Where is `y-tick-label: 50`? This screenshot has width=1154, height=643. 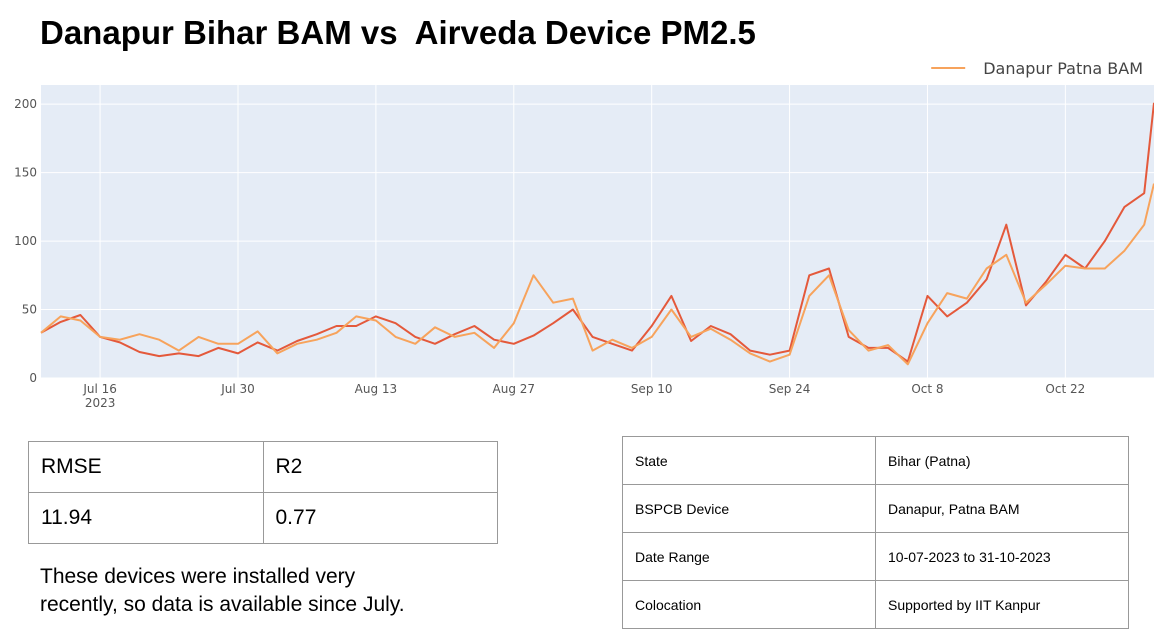 y-tick-label: 50 is located at coordinates (29, 310).